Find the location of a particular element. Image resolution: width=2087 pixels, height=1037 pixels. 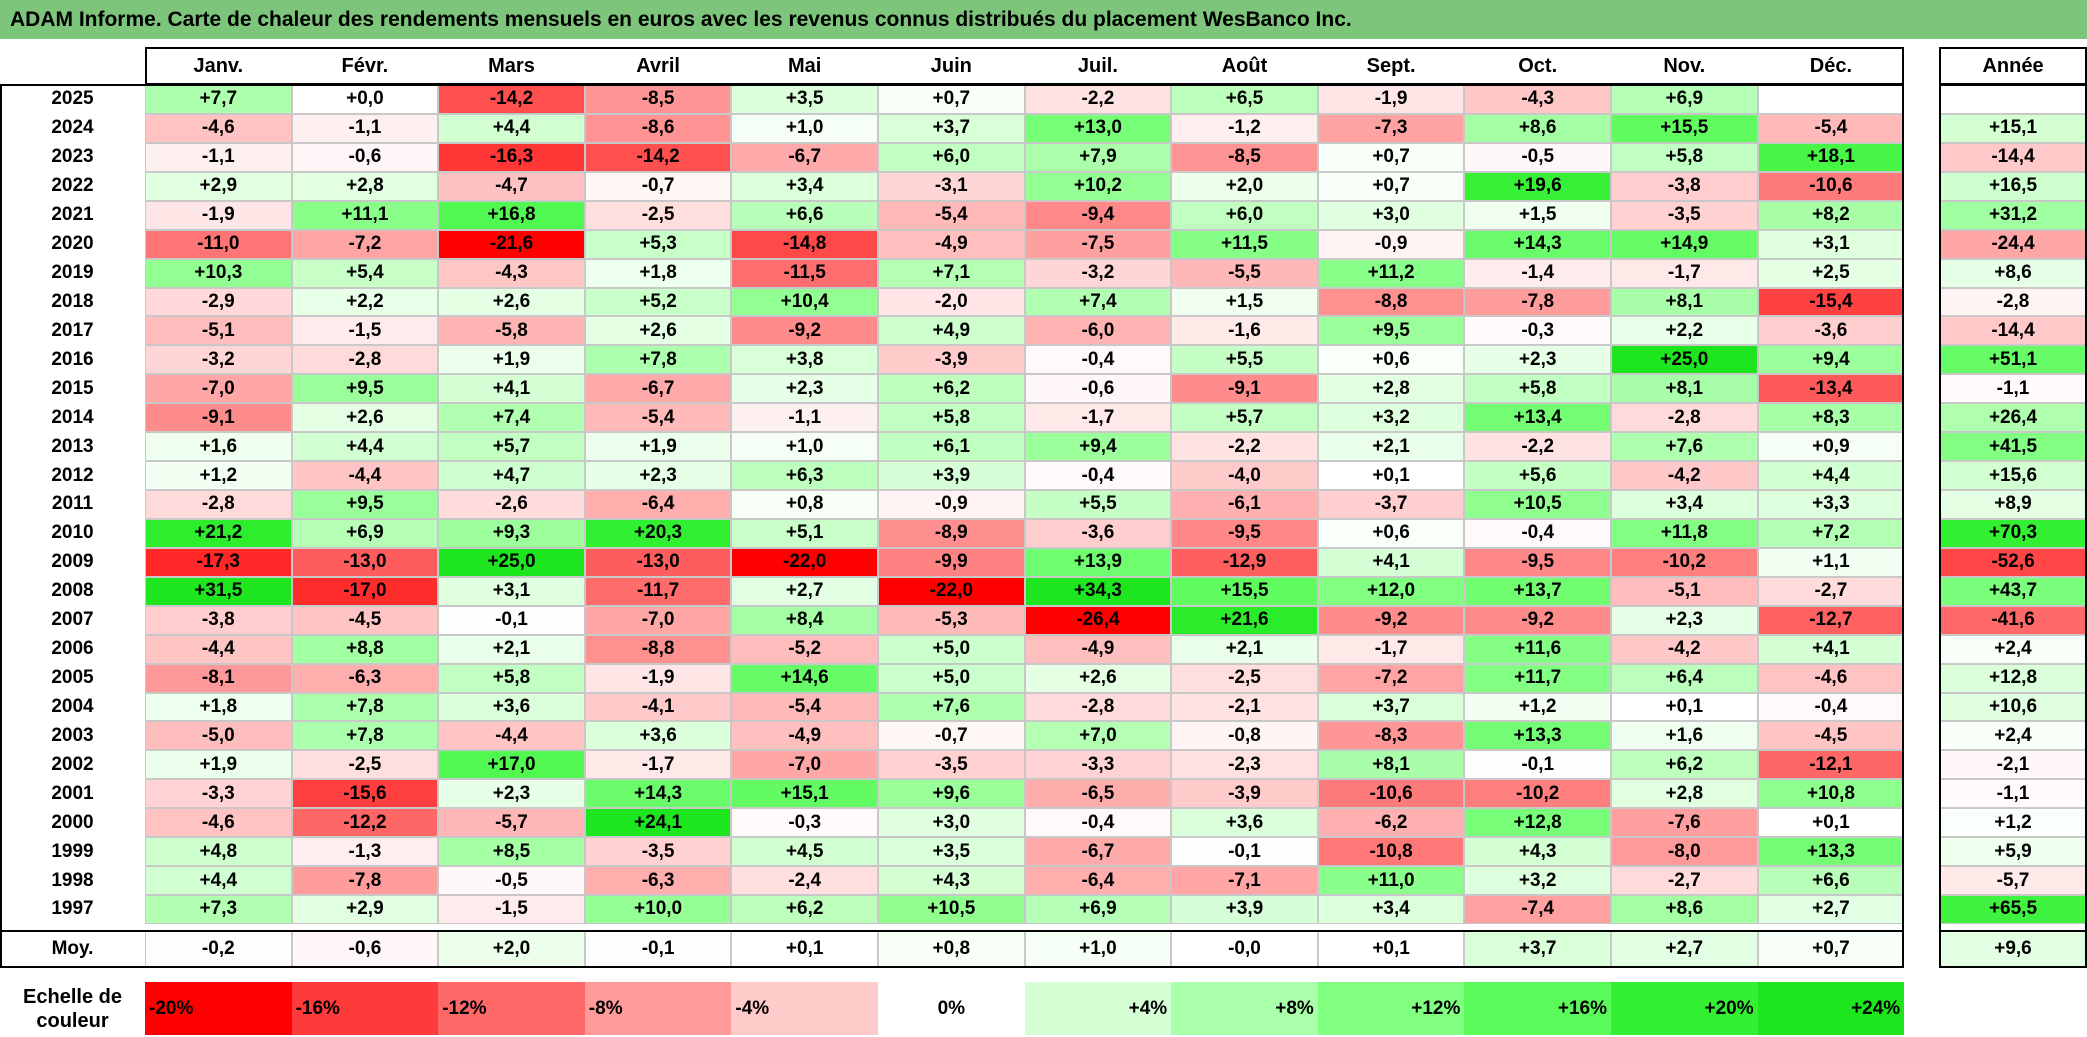

heatmap-cell: +0,9 is located at coordinates (1831, 447).